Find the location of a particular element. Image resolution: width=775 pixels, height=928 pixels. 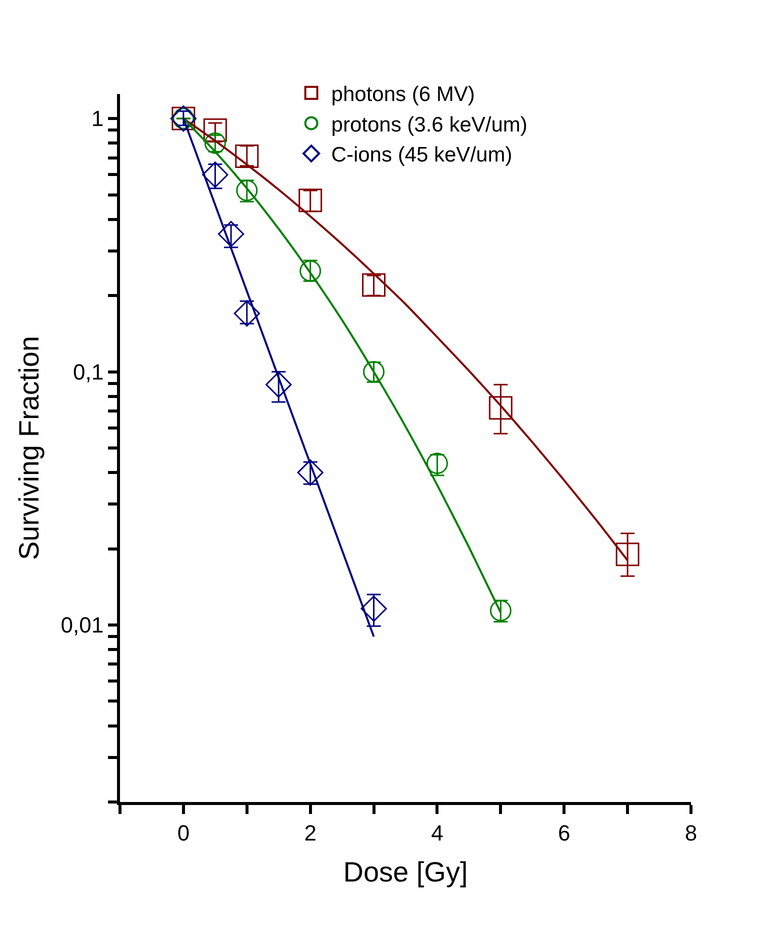

y-tick-label: 1 is located at coordinates (97, 119).